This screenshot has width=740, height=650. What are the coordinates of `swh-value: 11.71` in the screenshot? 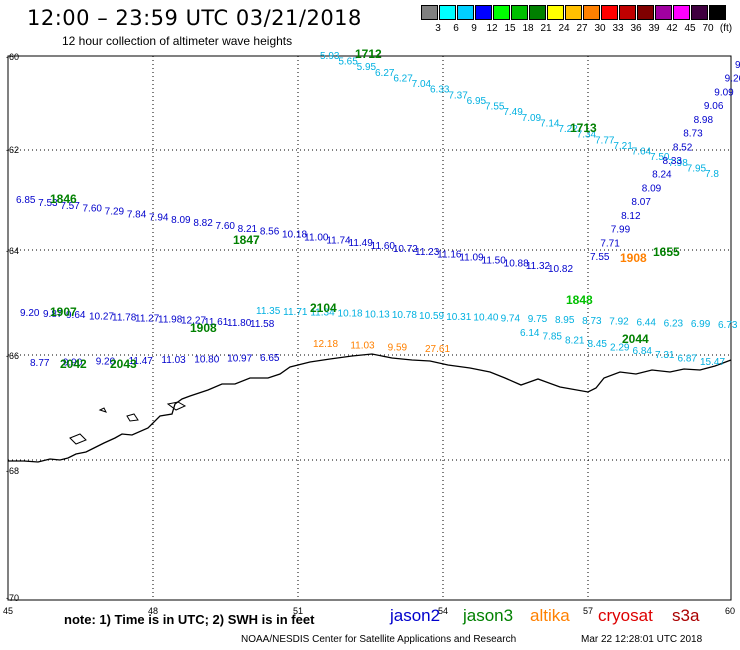 It's located at (295, 312).